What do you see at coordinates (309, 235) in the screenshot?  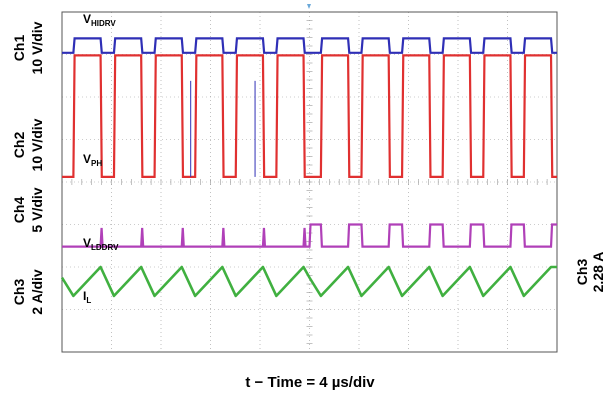 I see `series-vlddrv` at bounding box center [309, 235].